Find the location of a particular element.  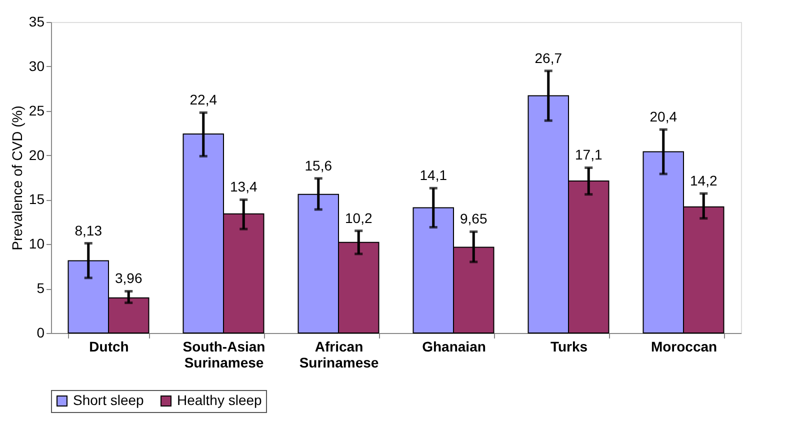

data-label: 17,1 is located at coordinates (588, 154).